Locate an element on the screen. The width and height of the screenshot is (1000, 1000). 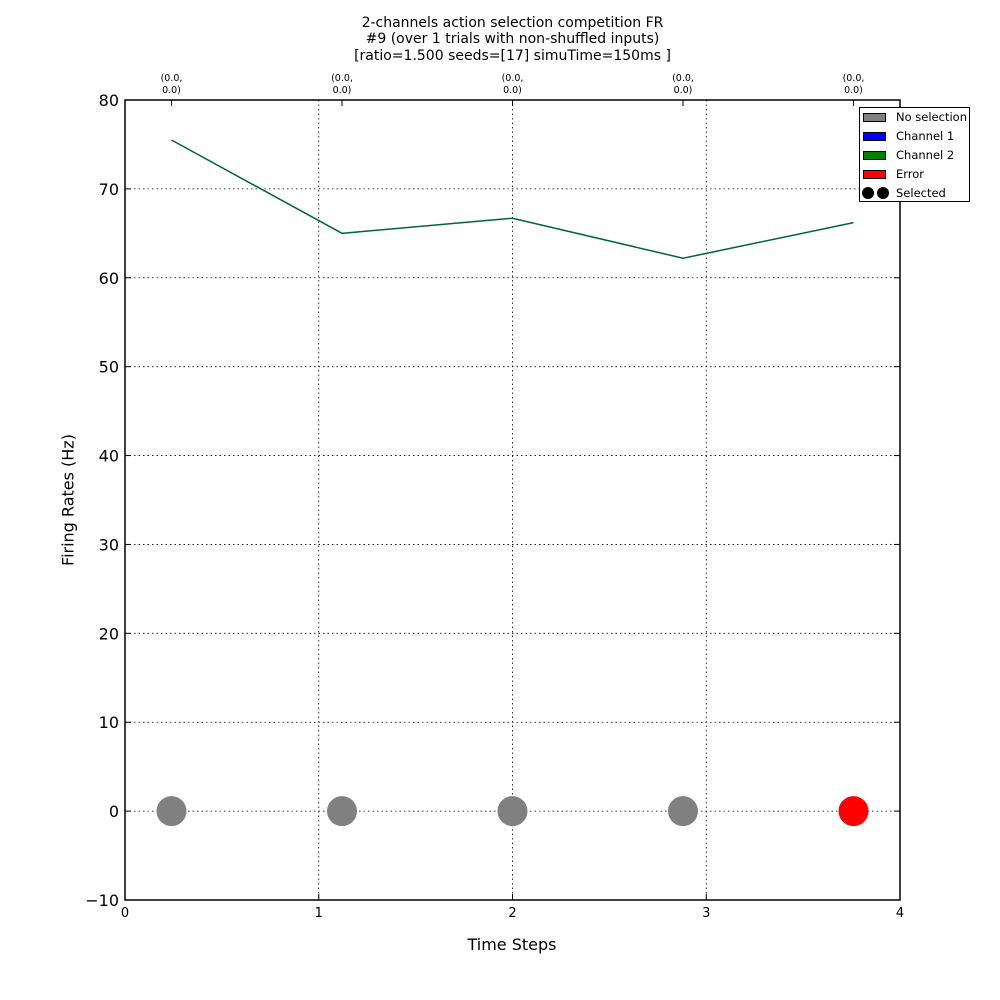
x-axis-label: Time Steps is located at coordinates (512, 944).